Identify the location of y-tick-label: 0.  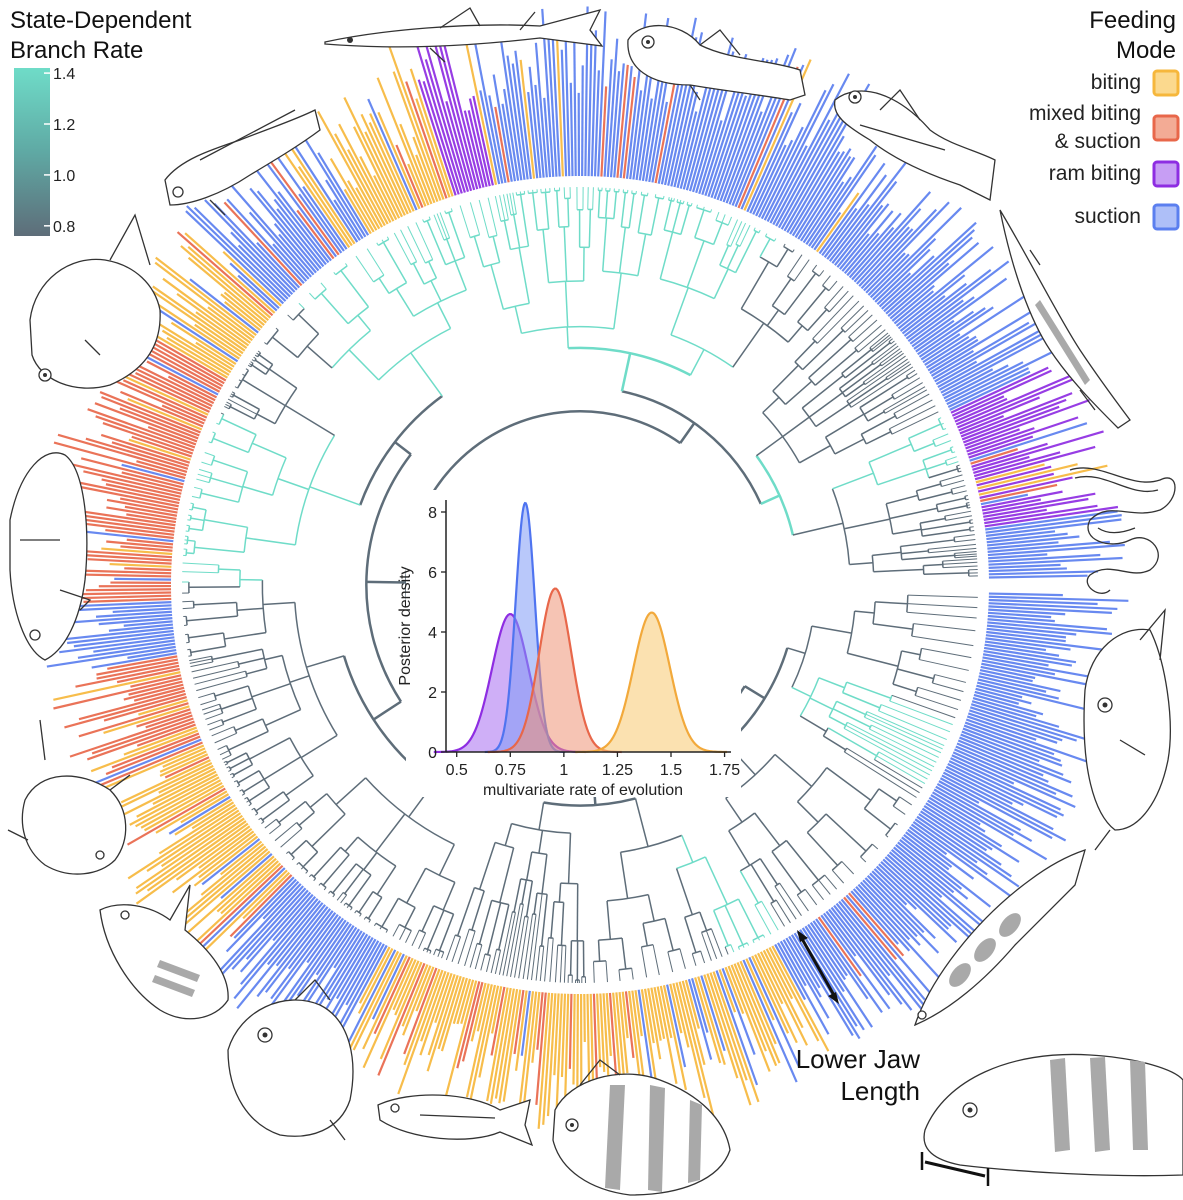
(432, 753).